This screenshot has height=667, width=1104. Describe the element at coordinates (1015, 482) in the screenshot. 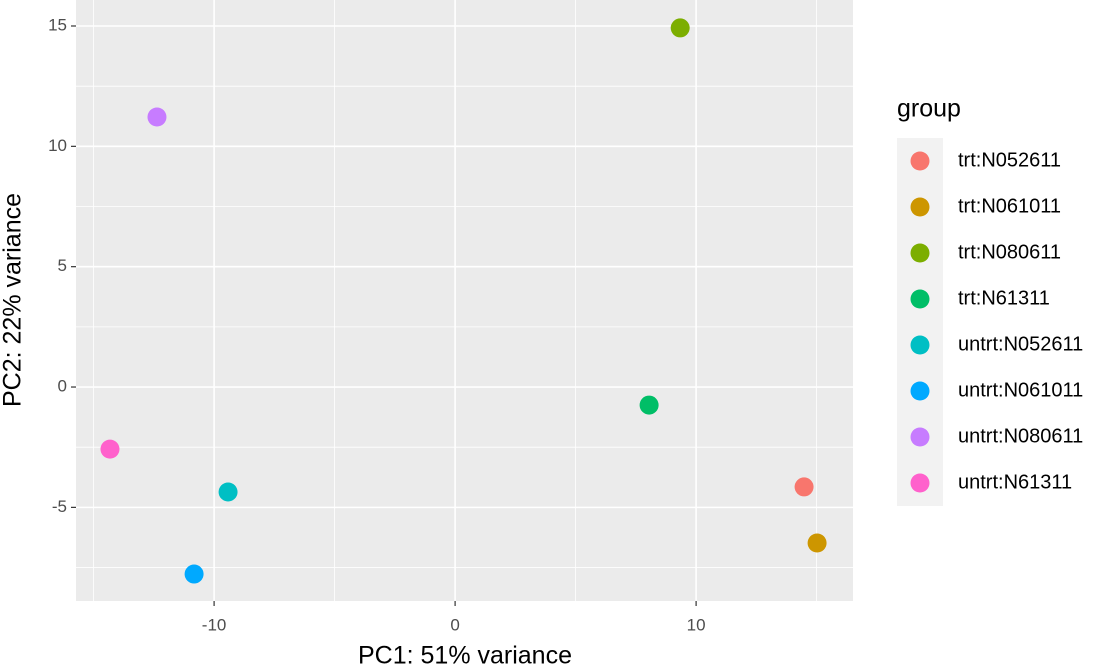

I see `legend-label: untrt:N61311` at that location.